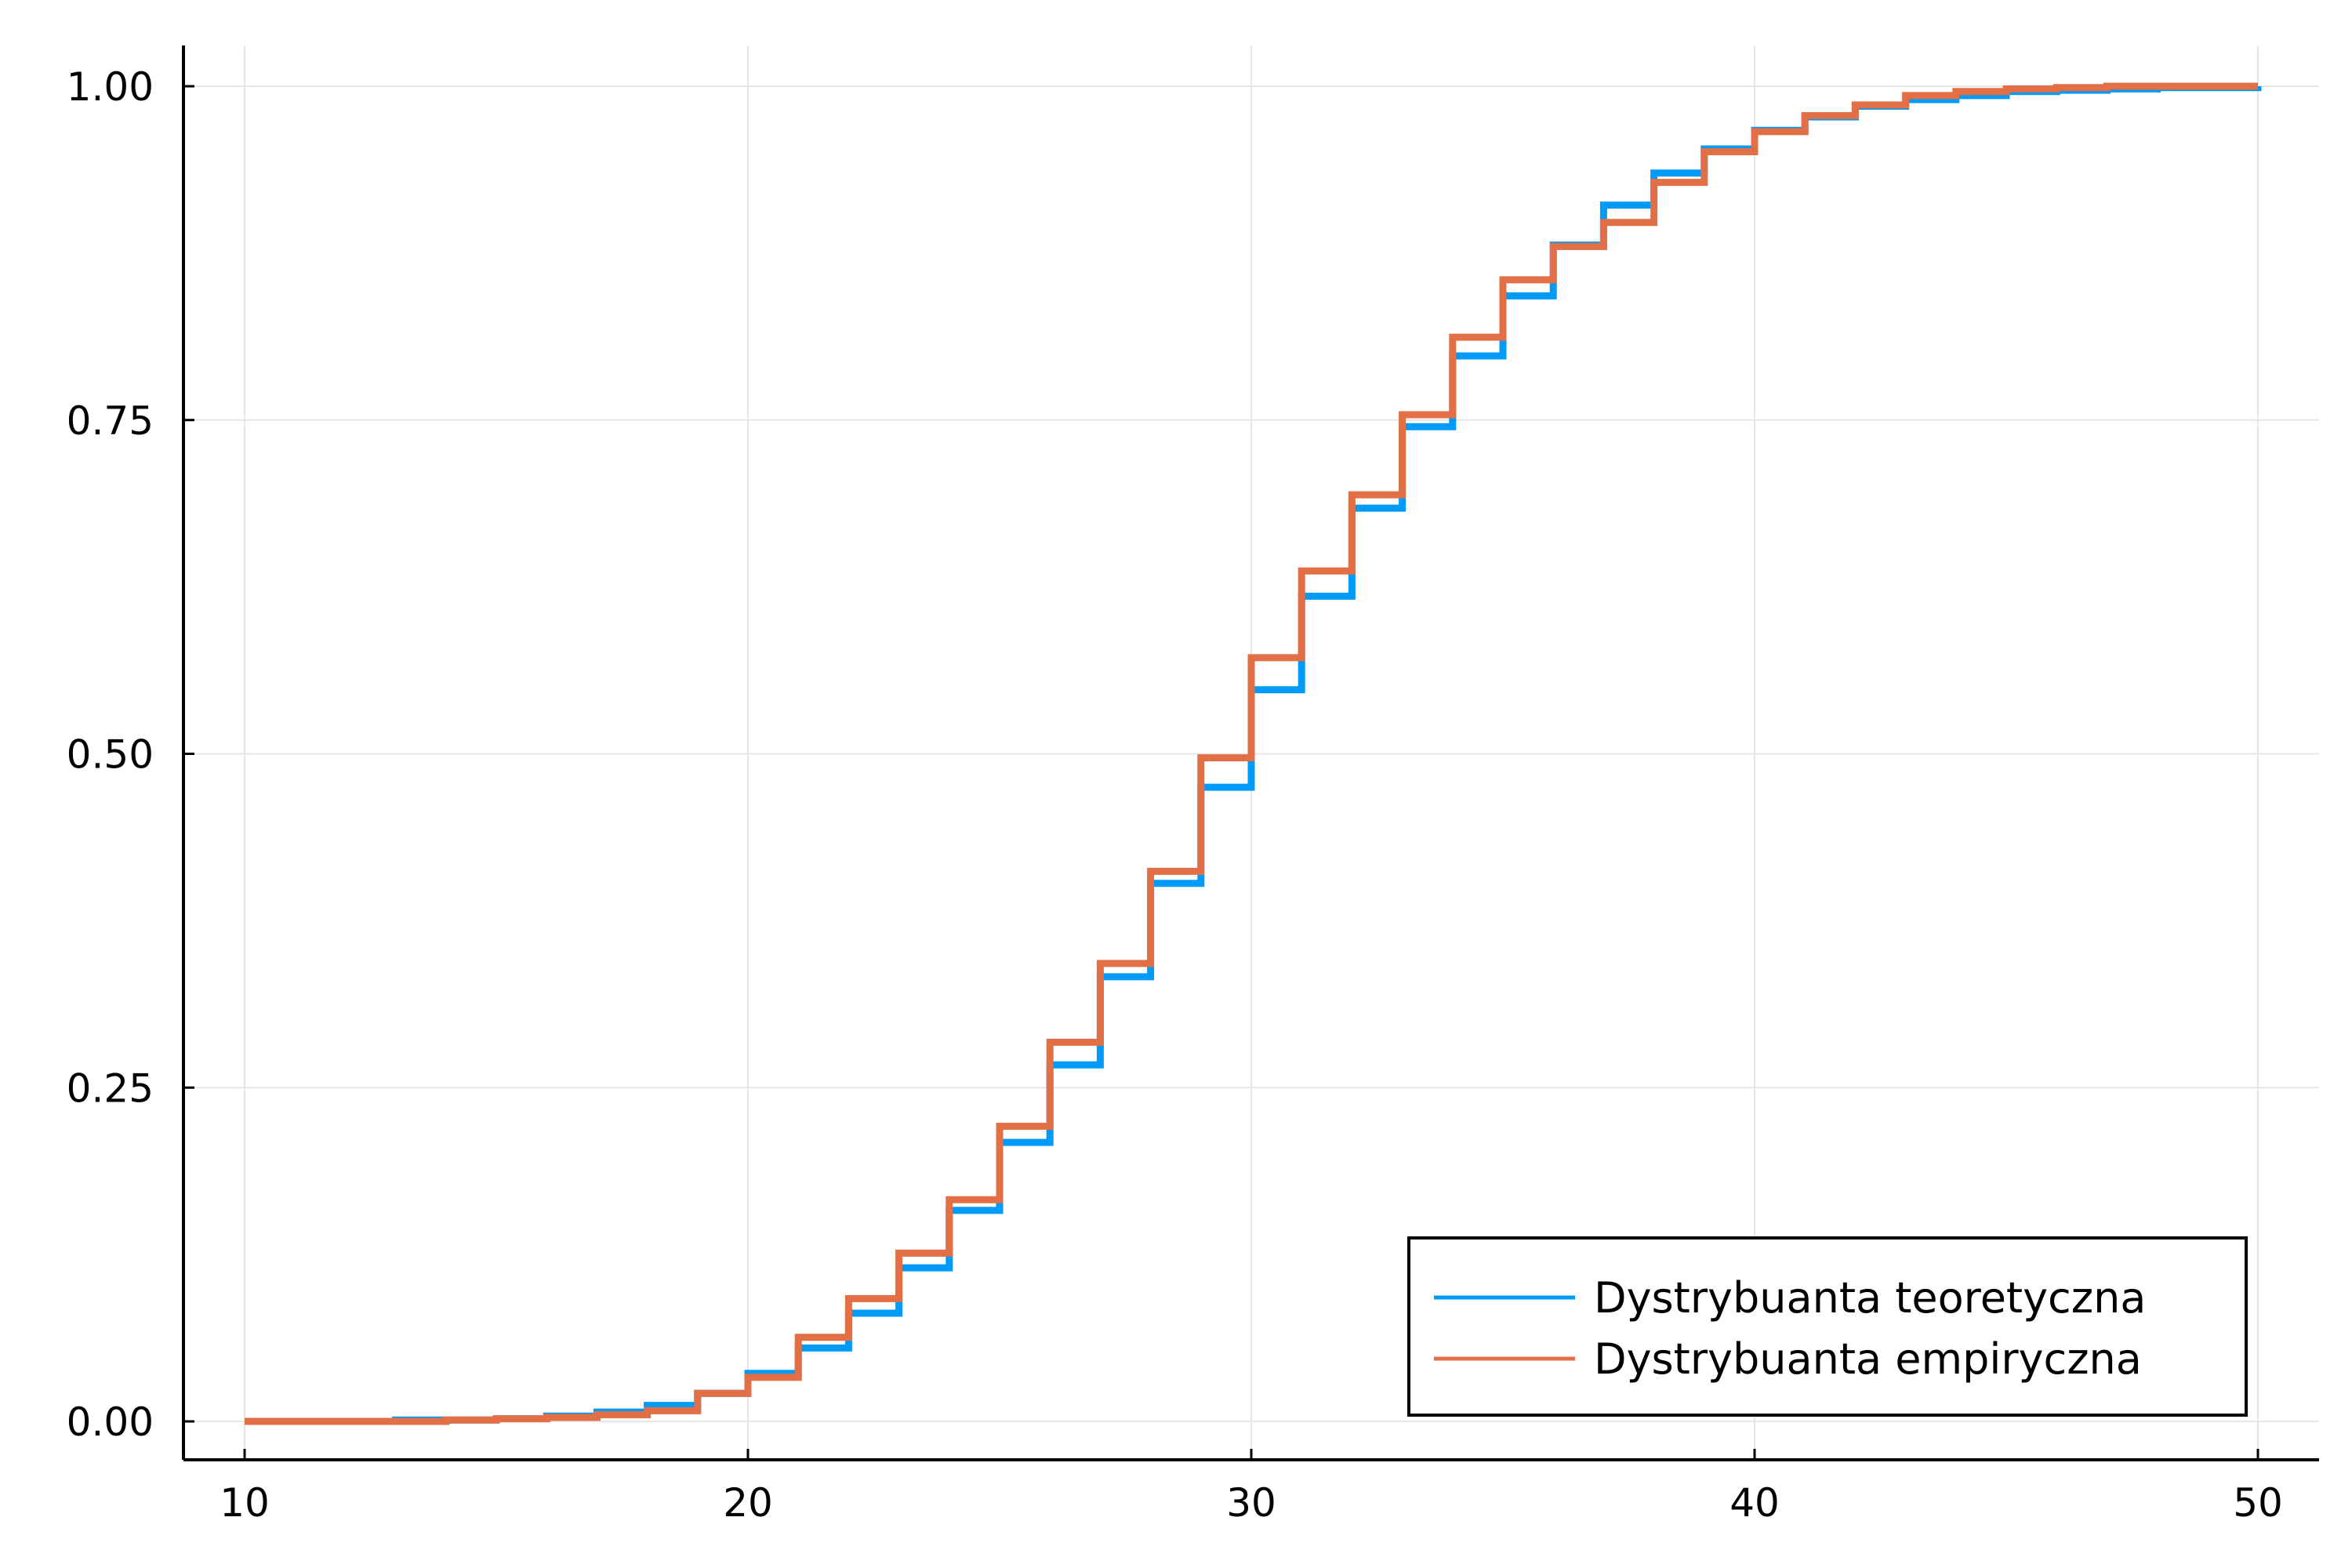 The image size is (2352, 1568). What do you see at coordinates (2258, 1503) in the screenshot?
I see `x-tick-label: 50` at bounding box center [2258, 1503].